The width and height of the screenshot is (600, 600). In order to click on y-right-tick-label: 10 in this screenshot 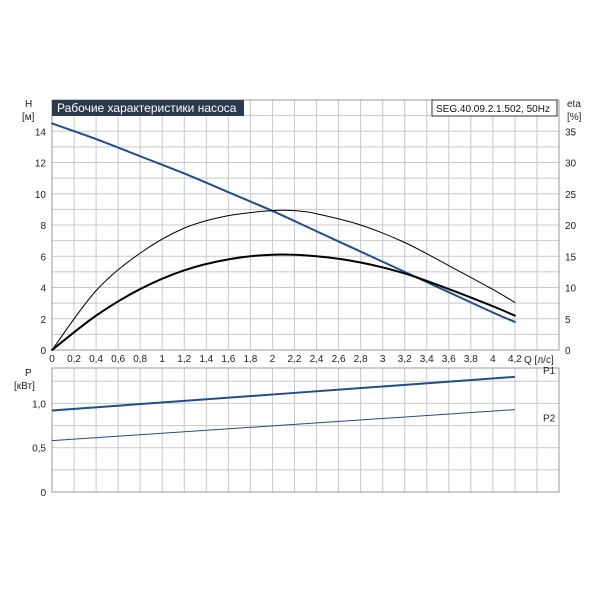, I will do `click(571, 289)`.